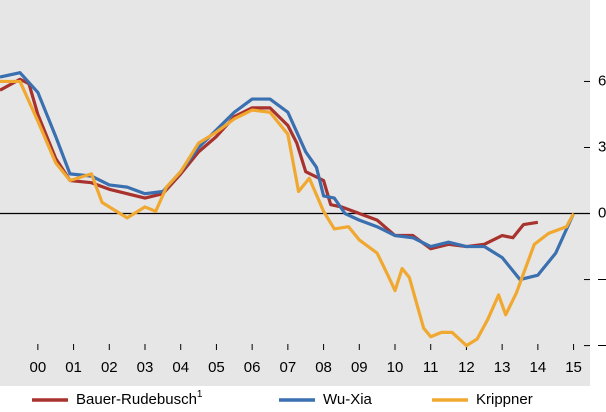 This screenshot has height=412, width=606. I want to click on x-tick-label: 11, so click(431, 367).